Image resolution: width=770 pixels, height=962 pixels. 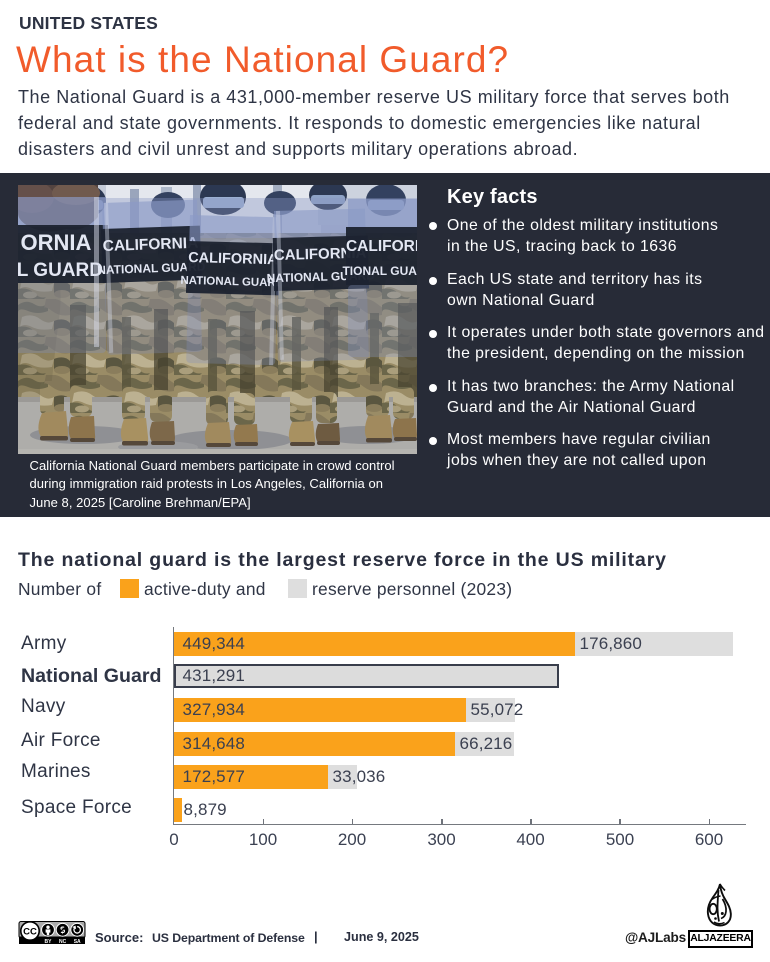 What do you see at coordinates (60, 270) in the screenshot?
I see `svg-text: AL GUARD` at bounding box center [60, 270].